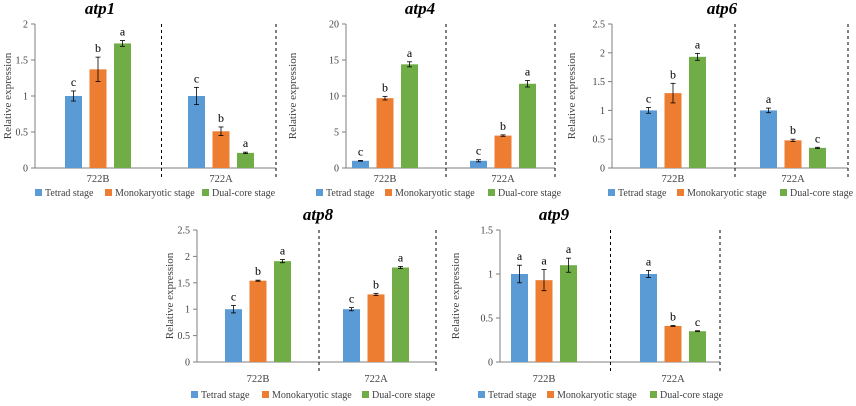 The height and width of the screenshot is (406, 856). Describe the element at coordinates (318, 214) in the screenshot. I see `chart-title: atp8` at that location.